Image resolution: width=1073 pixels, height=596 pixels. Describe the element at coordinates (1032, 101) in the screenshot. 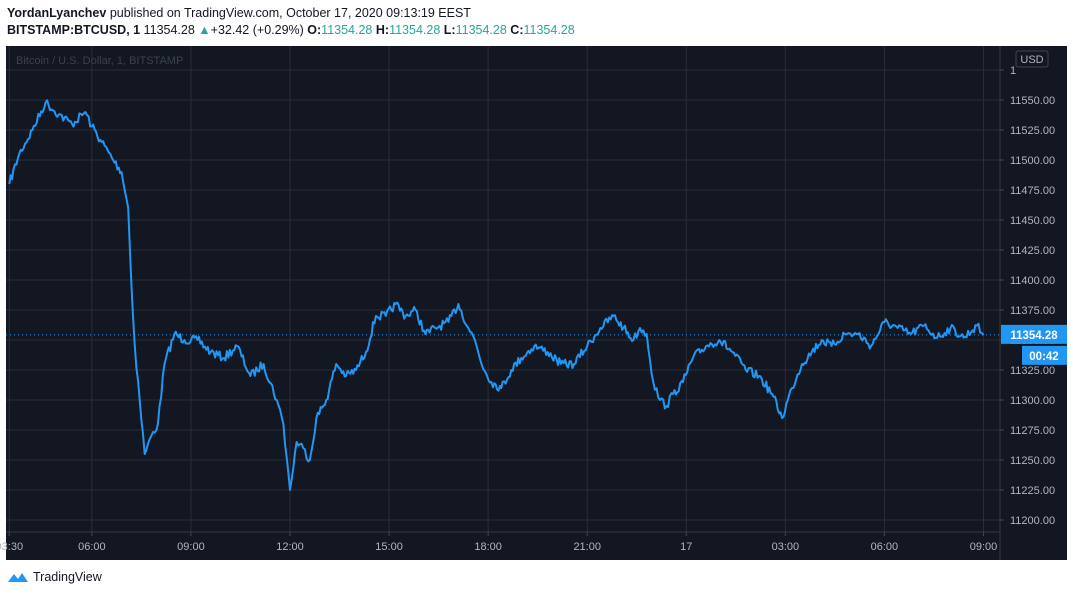

I see `y-tick-label: 11550.00` at that location.